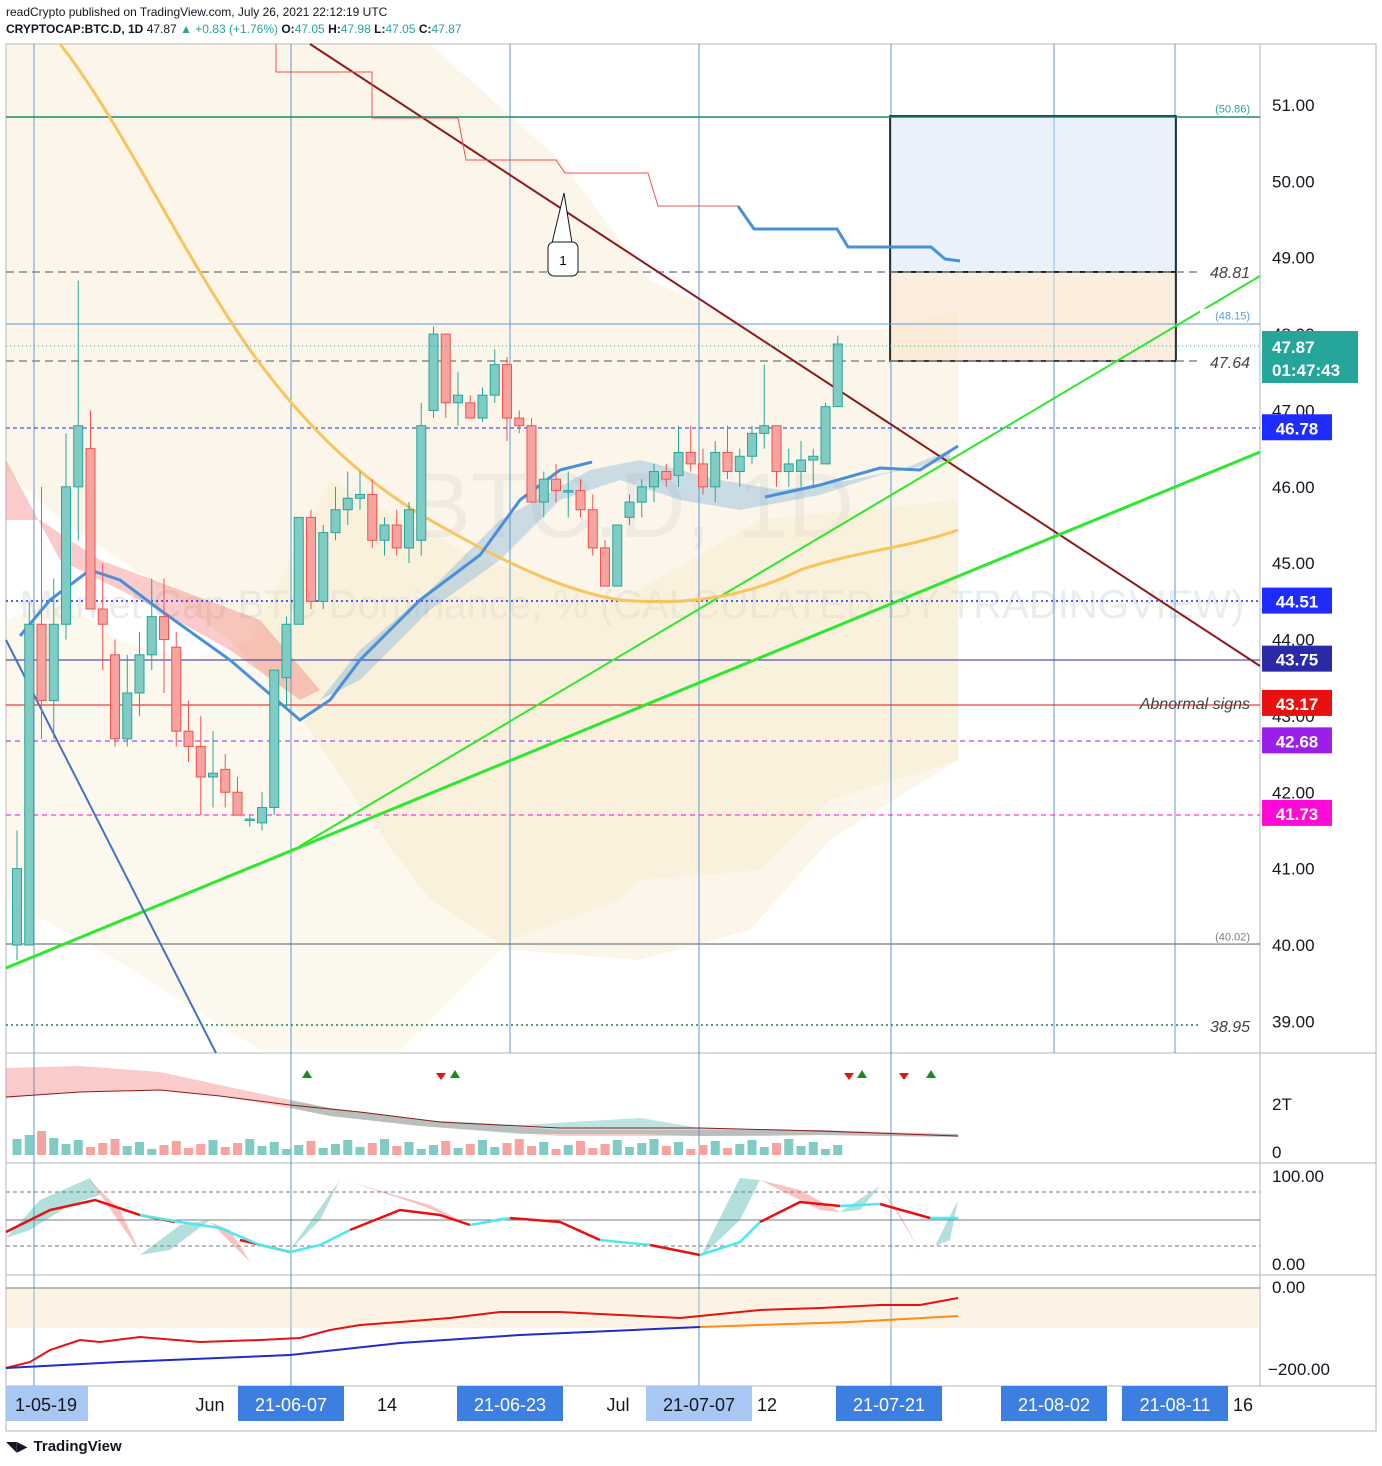 The height and width of the screenshot is (1466, 1382). Describe the element at coordinates (1194, 704) in the screenshot. I see `annotation-abnormal-signs: Abnormal signs` at that location.